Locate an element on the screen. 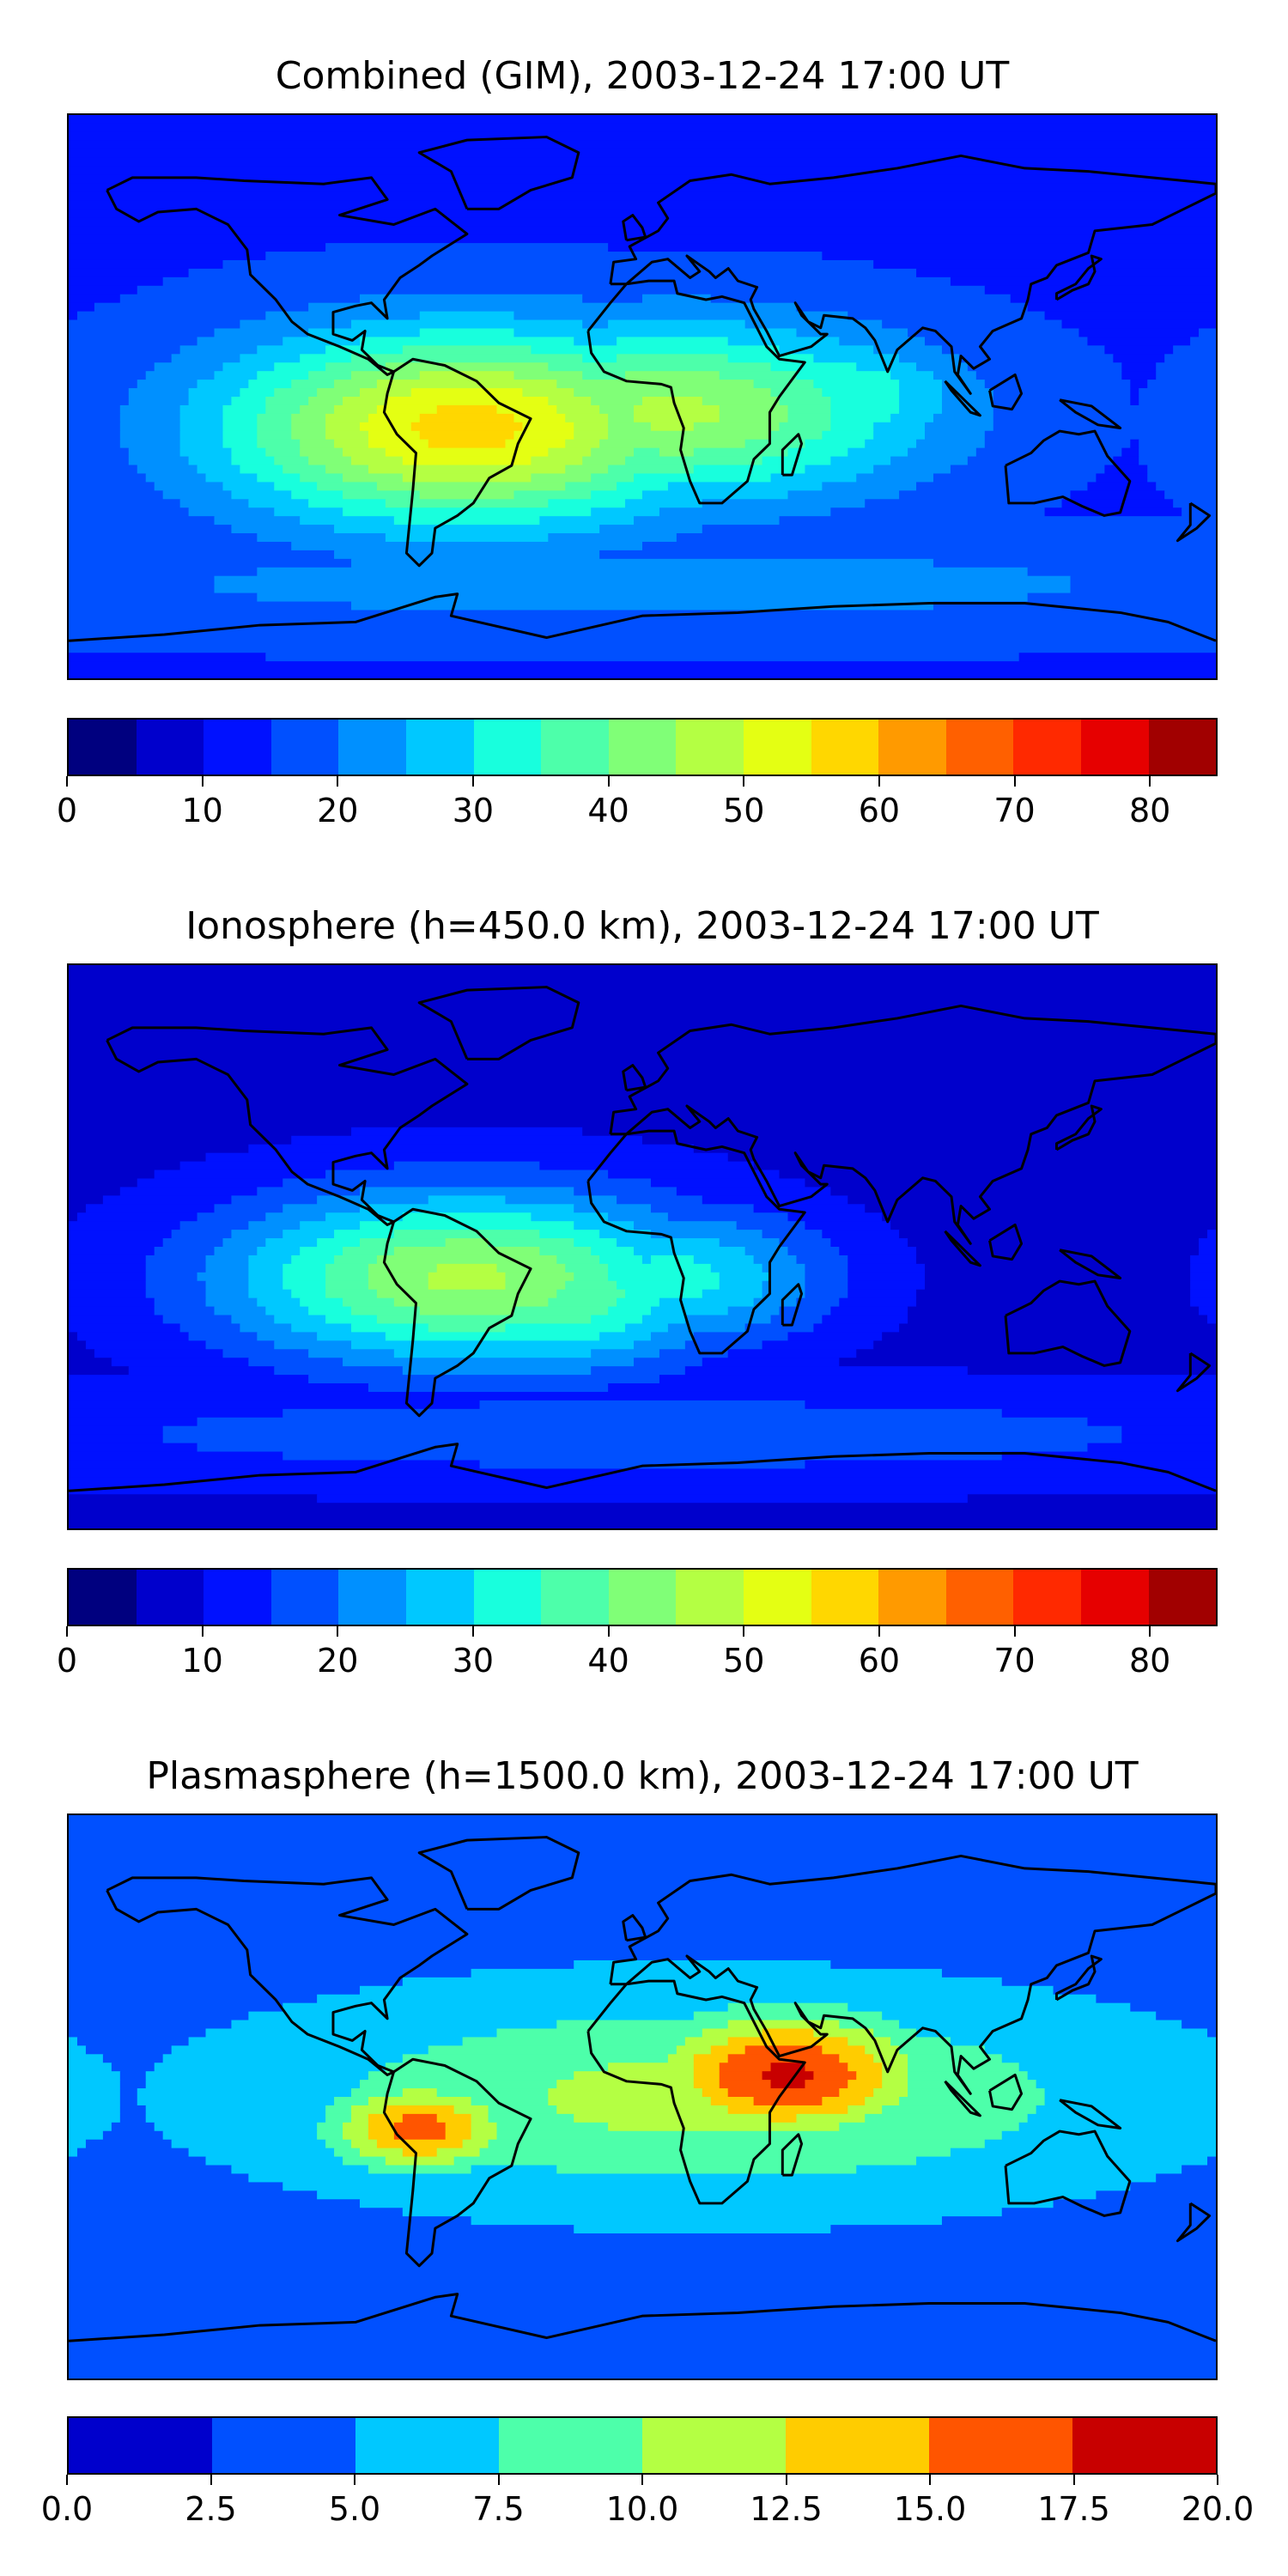  tick-label: 60 is located at coordinates (879, 810).